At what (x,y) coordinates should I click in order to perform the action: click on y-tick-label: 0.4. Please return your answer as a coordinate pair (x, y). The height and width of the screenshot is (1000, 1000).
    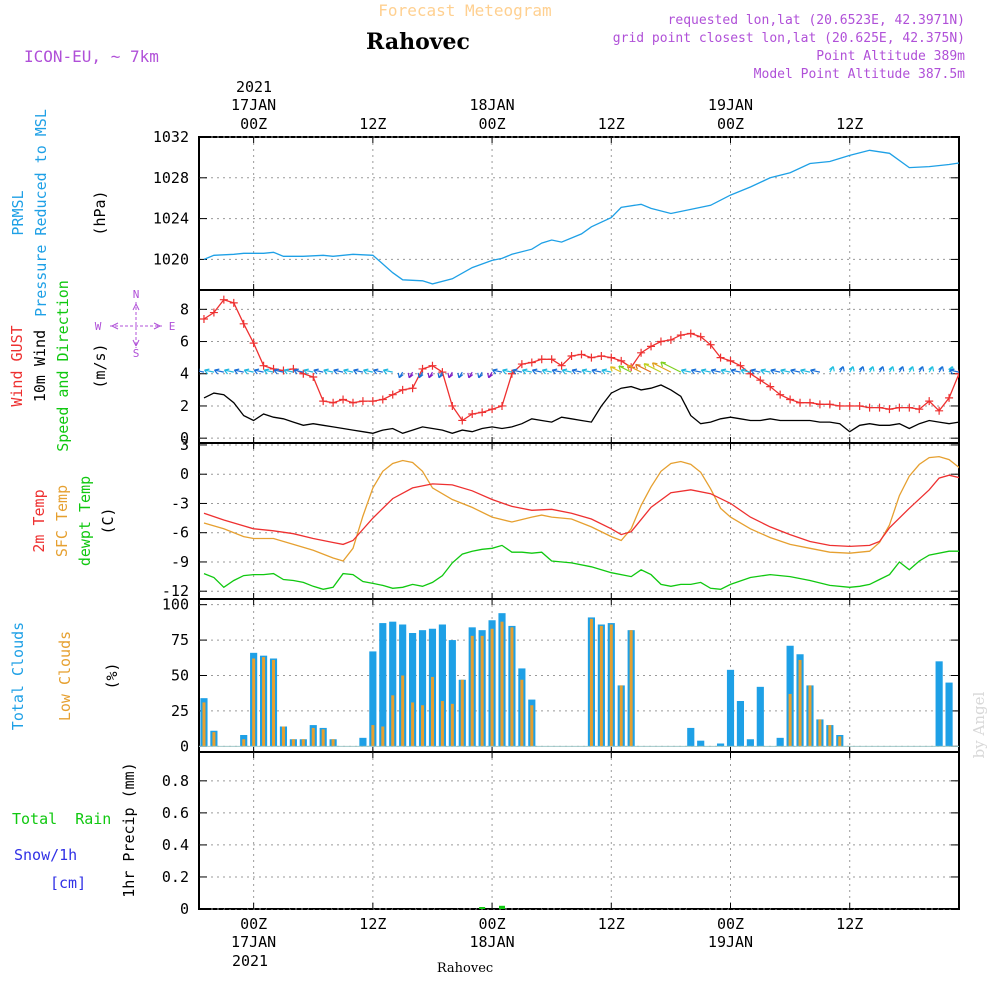
    Looking at the image, I should click on (175, 845).